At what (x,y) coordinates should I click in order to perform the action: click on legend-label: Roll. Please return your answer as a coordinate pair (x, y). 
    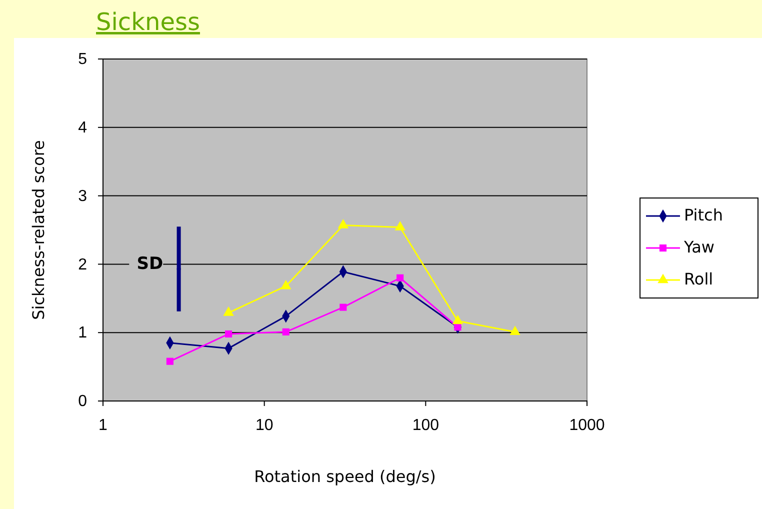
    Looking at the image, I should click on (699, 278).